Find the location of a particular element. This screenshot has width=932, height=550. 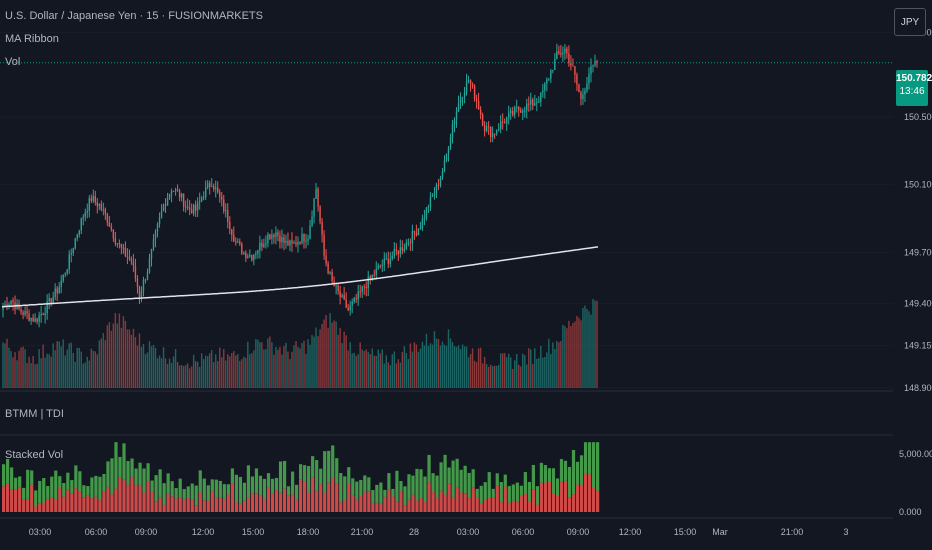

currency-button: JPY is located at coordinates (910, 22).